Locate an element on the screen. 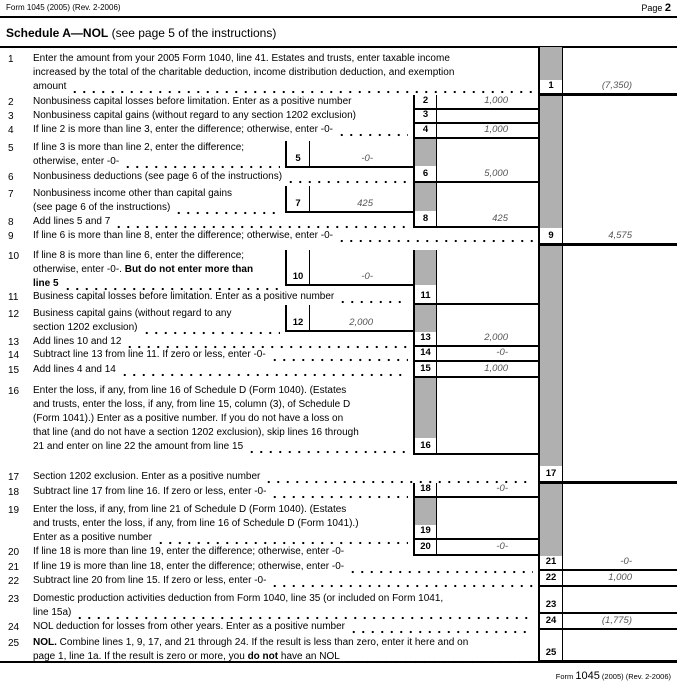  line-number: 24 is located at coordinates (14, 627).